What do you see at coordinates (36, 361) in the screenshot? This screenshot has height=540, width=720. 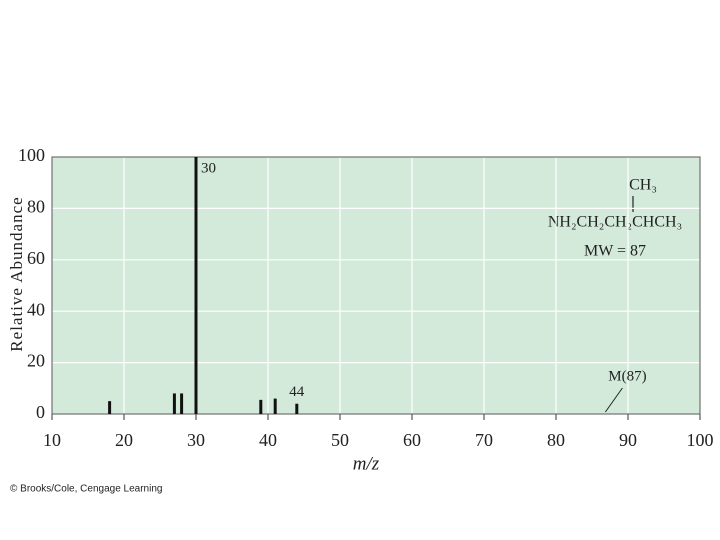 I see `y-tick-label: 20` at bounding box center [36, 361].